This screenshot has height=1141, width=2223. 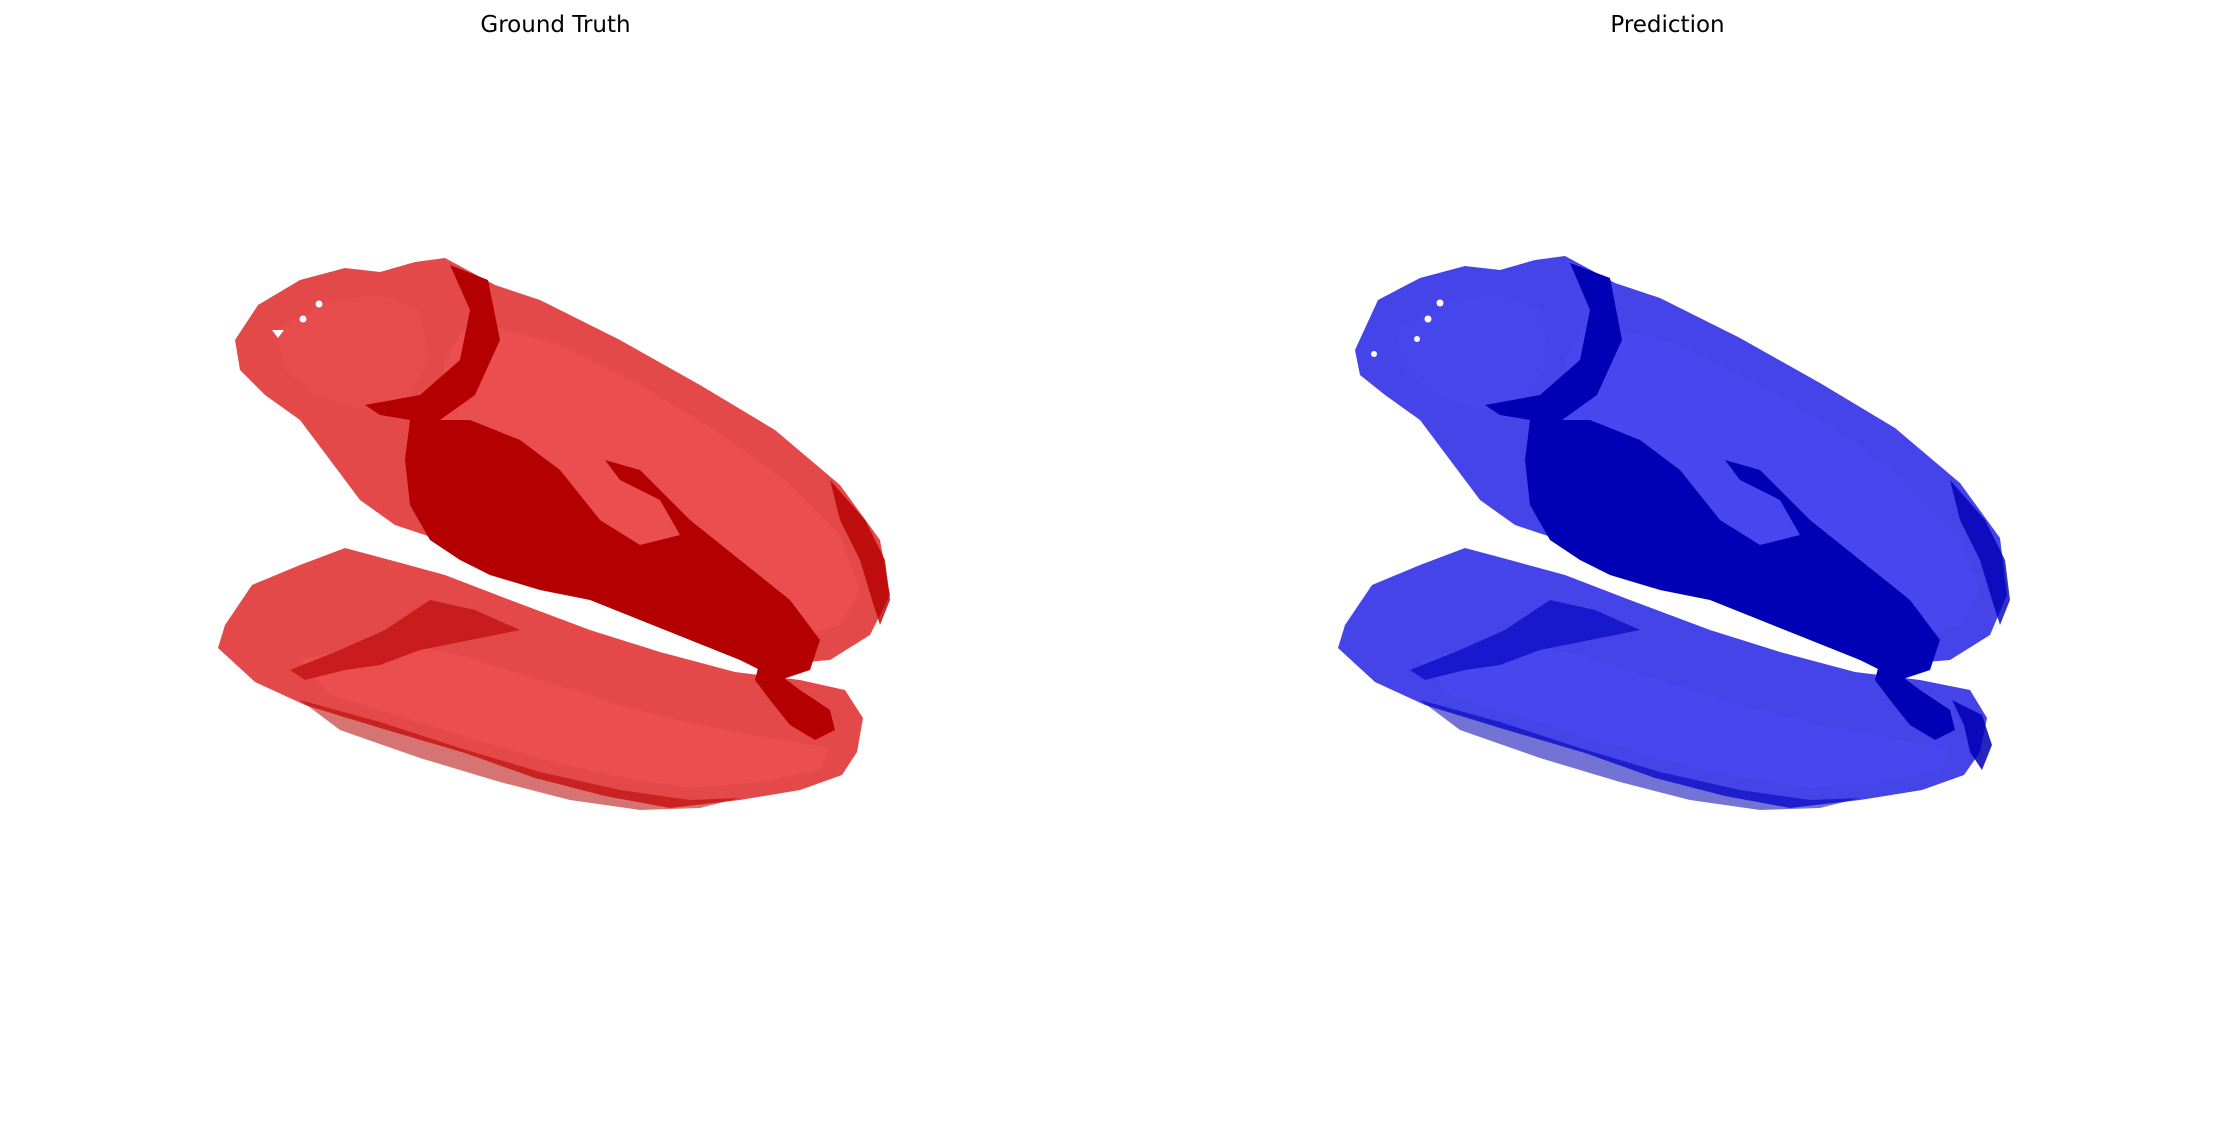 I want to click on prediction-mesh, so click(x=1674, y=533).